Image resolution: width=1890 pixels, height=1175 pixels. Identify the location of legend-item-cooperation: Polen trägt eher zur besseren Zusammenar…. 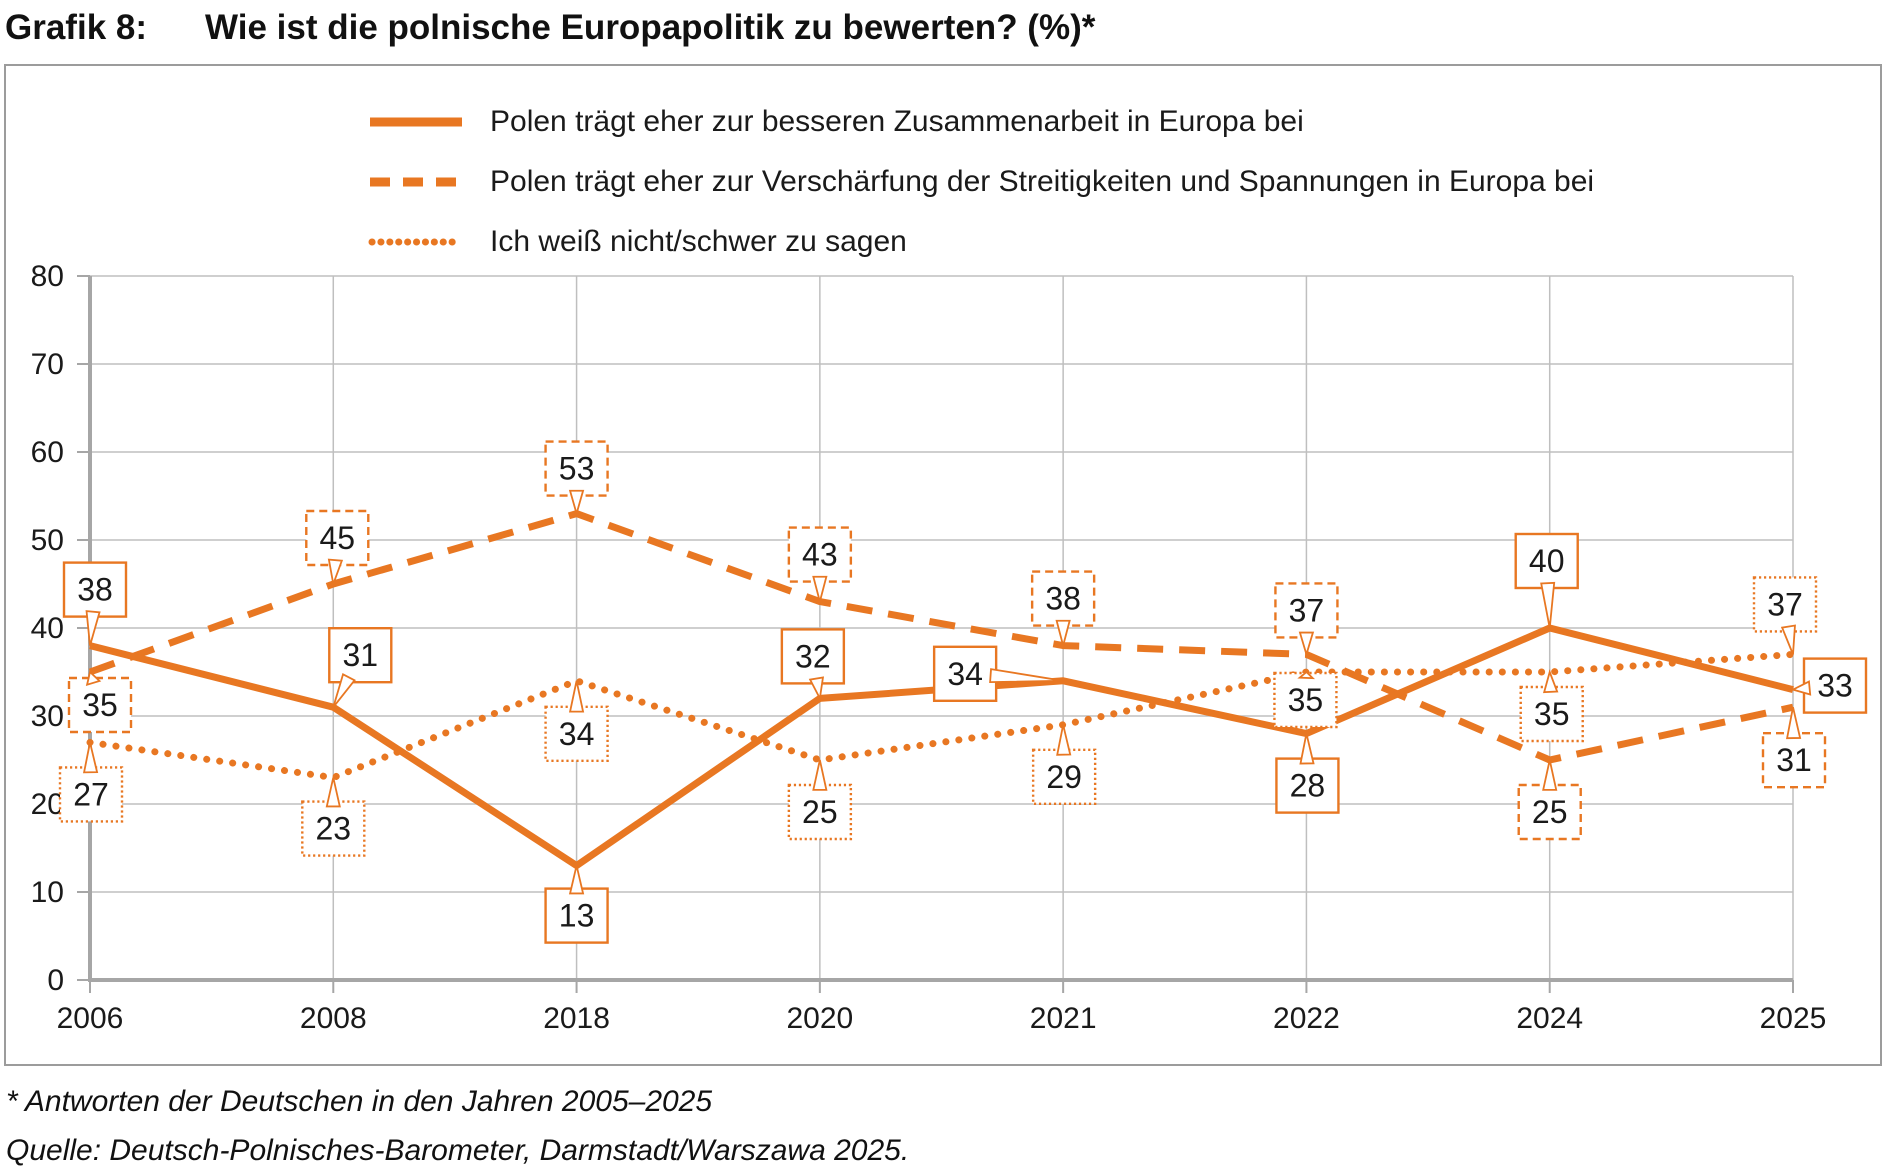
(981, 122).